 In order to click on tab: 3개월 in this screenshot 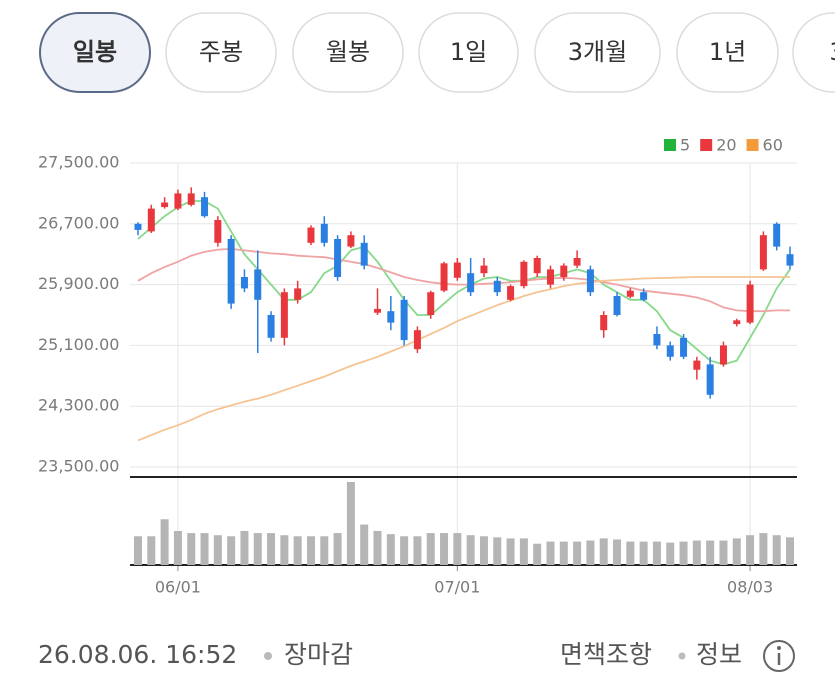, I will do `click(597, 52)`.